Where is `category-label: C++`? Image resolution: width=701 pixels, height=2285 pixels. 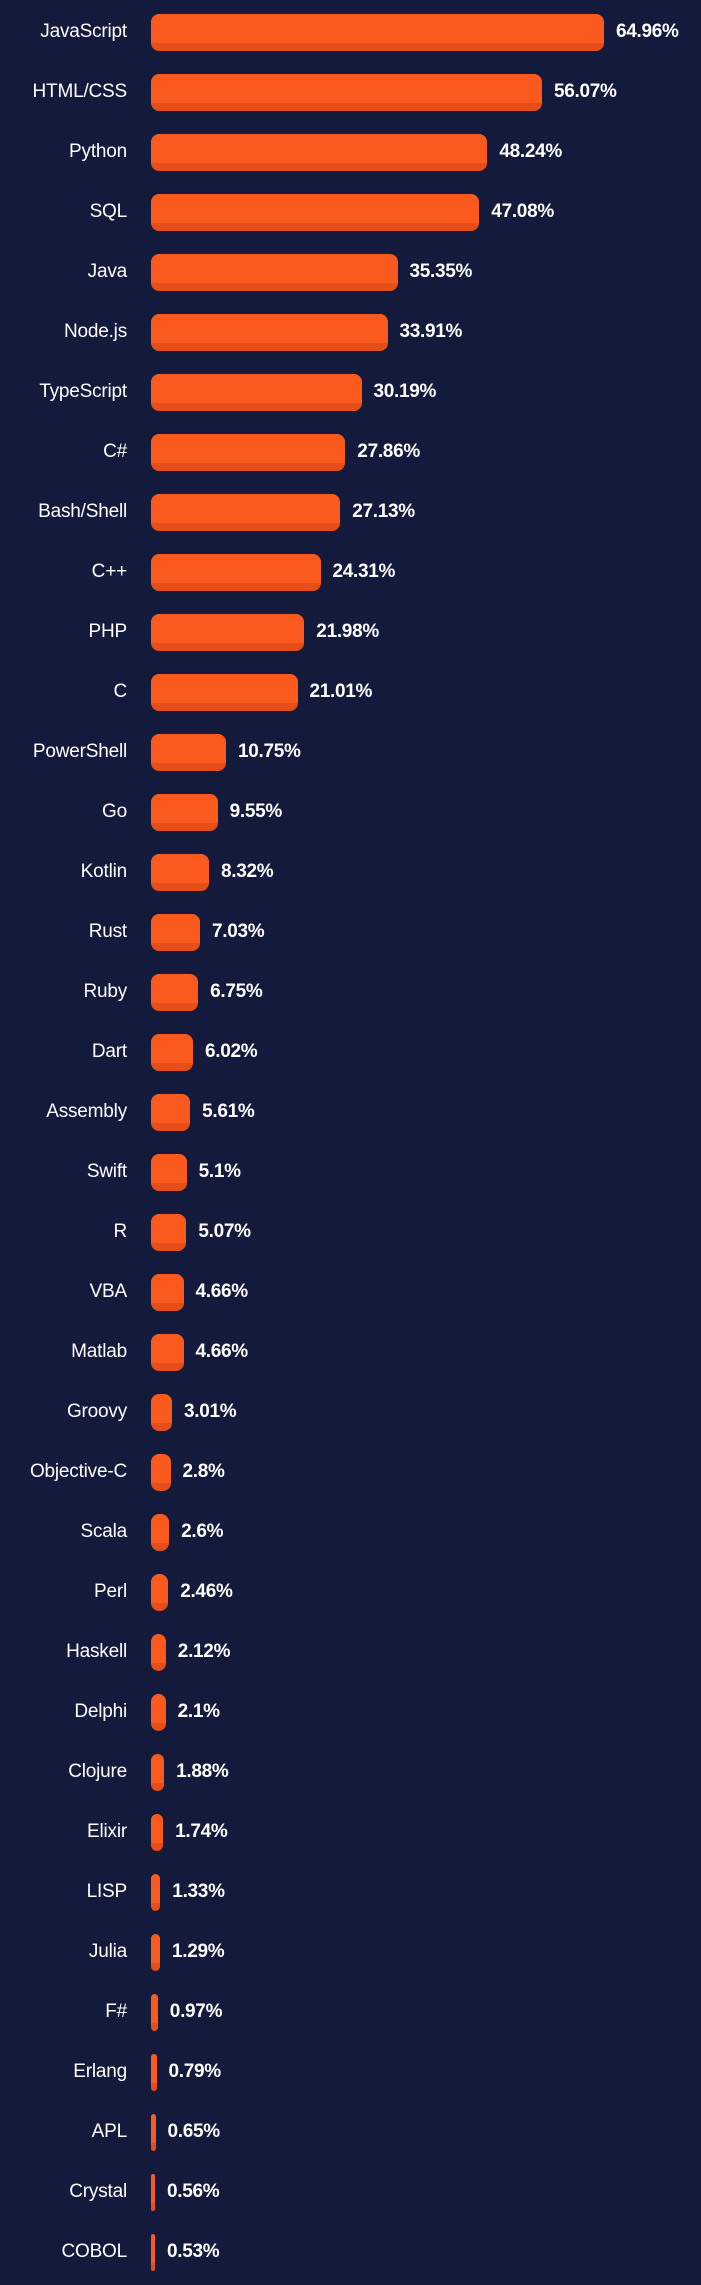 category-label: C++ is located at coordinates (109, 571).